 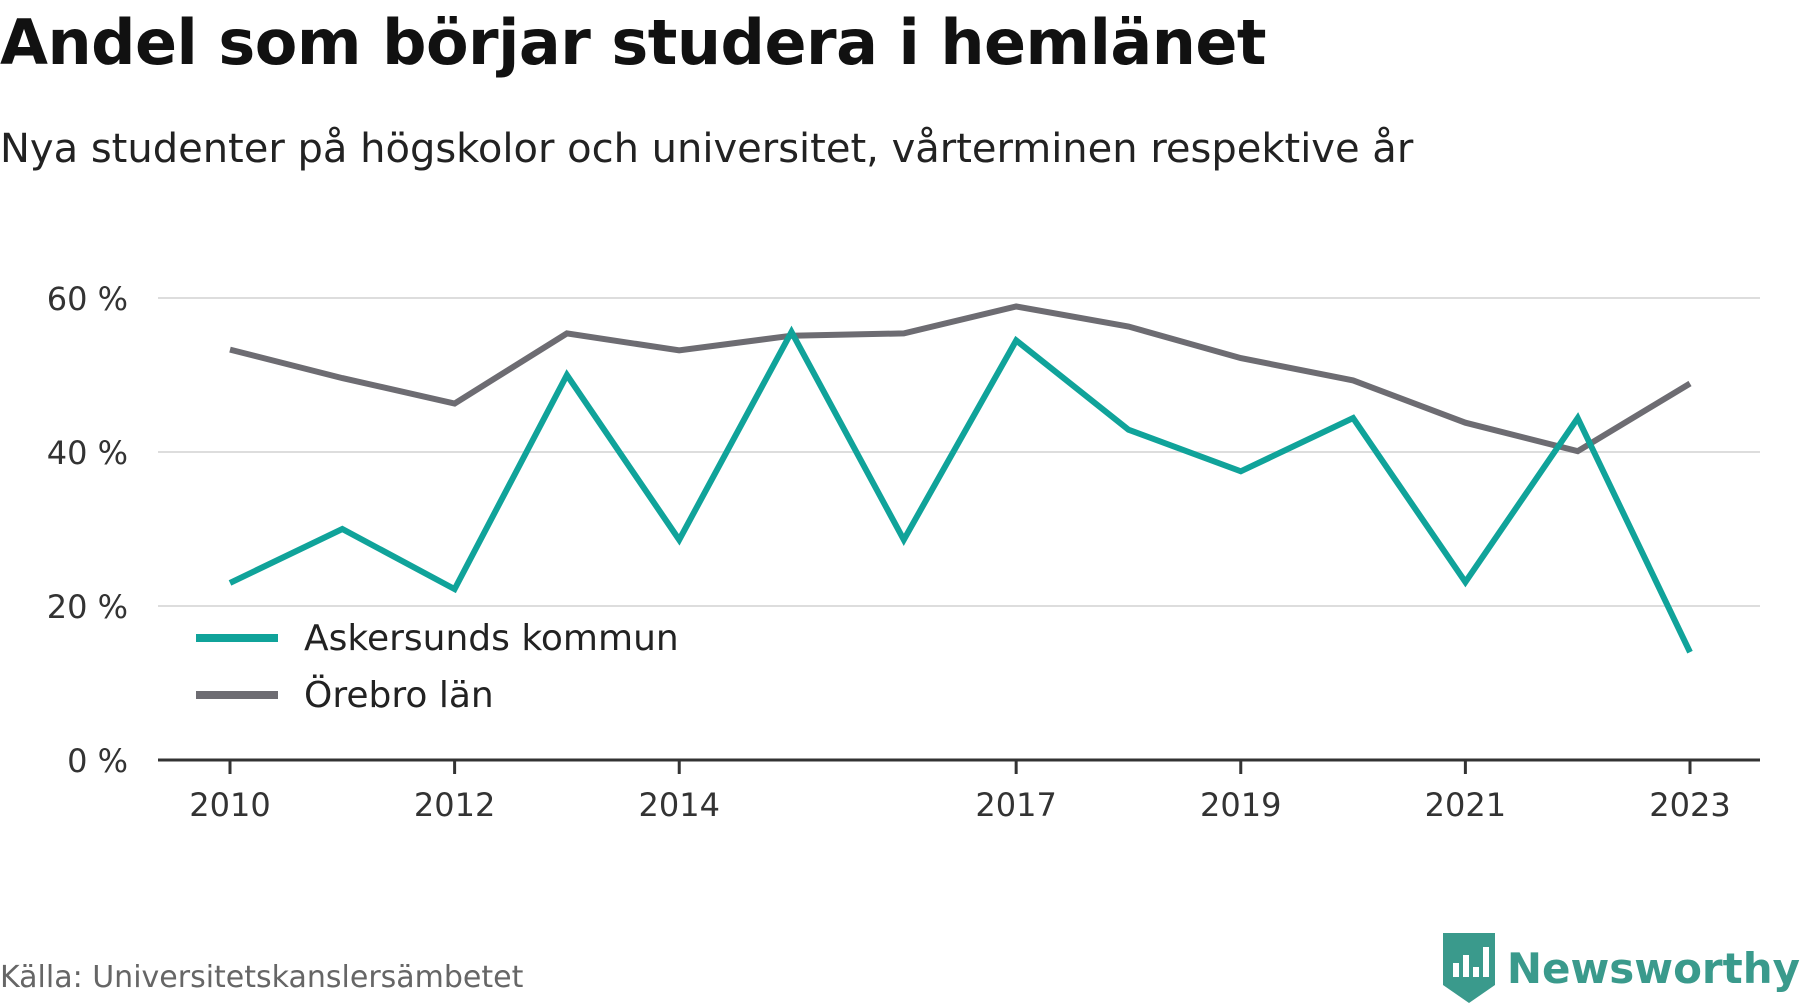 I want to click on series-line-orebro-lan, so click(x=960, y=379).